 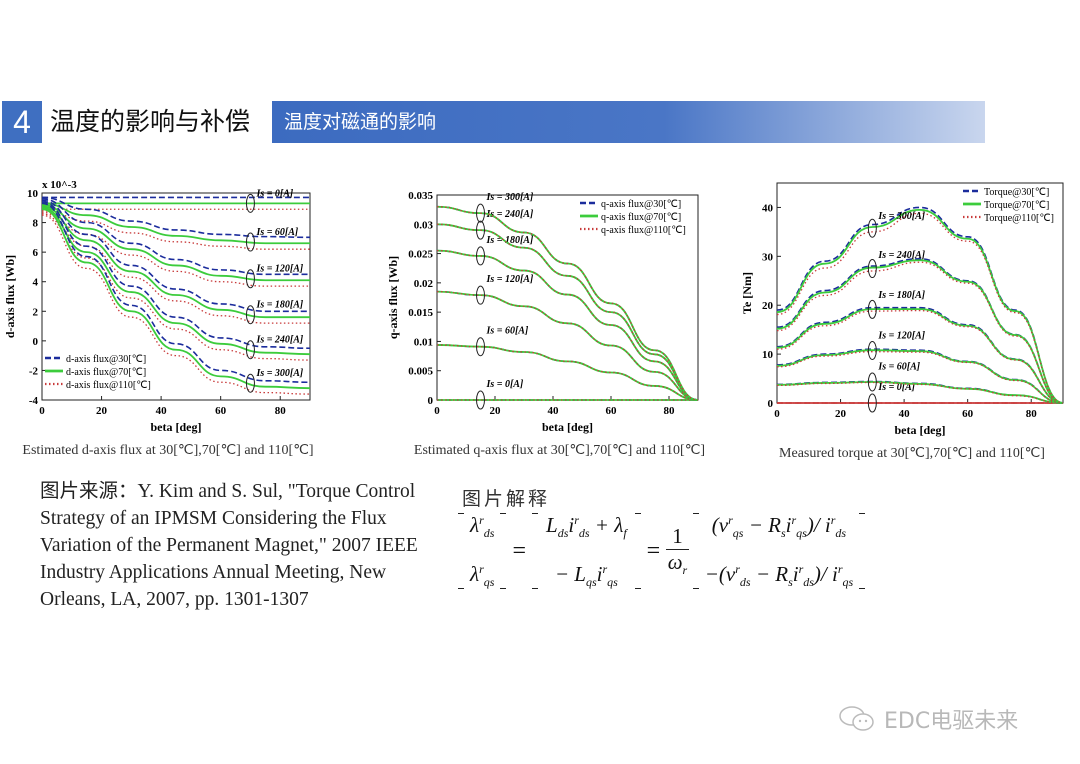 What do you see at coordinates (106, 372) in the screenshot?
I see `legend-label: d-axis flux@70[℃]` at bounding box center [106, 372].